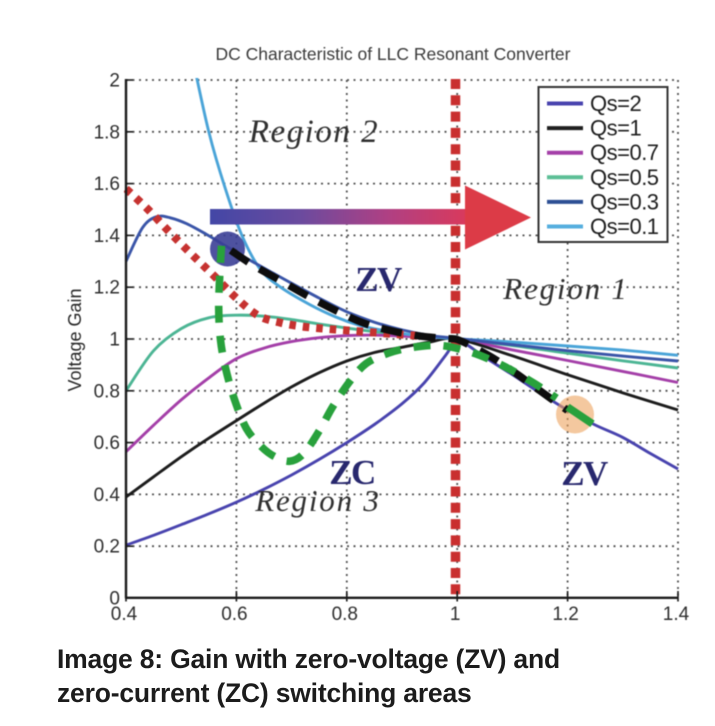 Image resolution: width=715 pixels, height=726 pixels. I want to click on svg-text: Qs=0.5, so click(624, 177).